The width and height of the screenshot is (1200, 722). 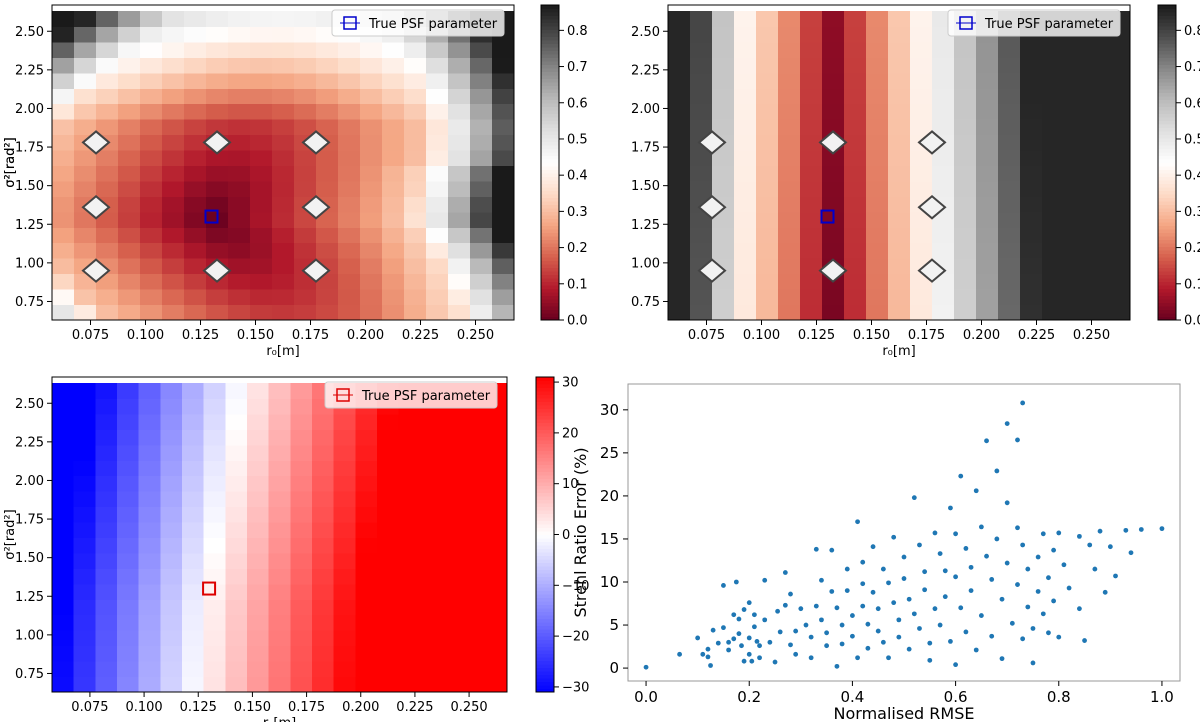 What do you see at coordinates (577, 31) in the screenshot?
I see `colorbar-tick-label: 0.8` at bounding box center [577, 31].